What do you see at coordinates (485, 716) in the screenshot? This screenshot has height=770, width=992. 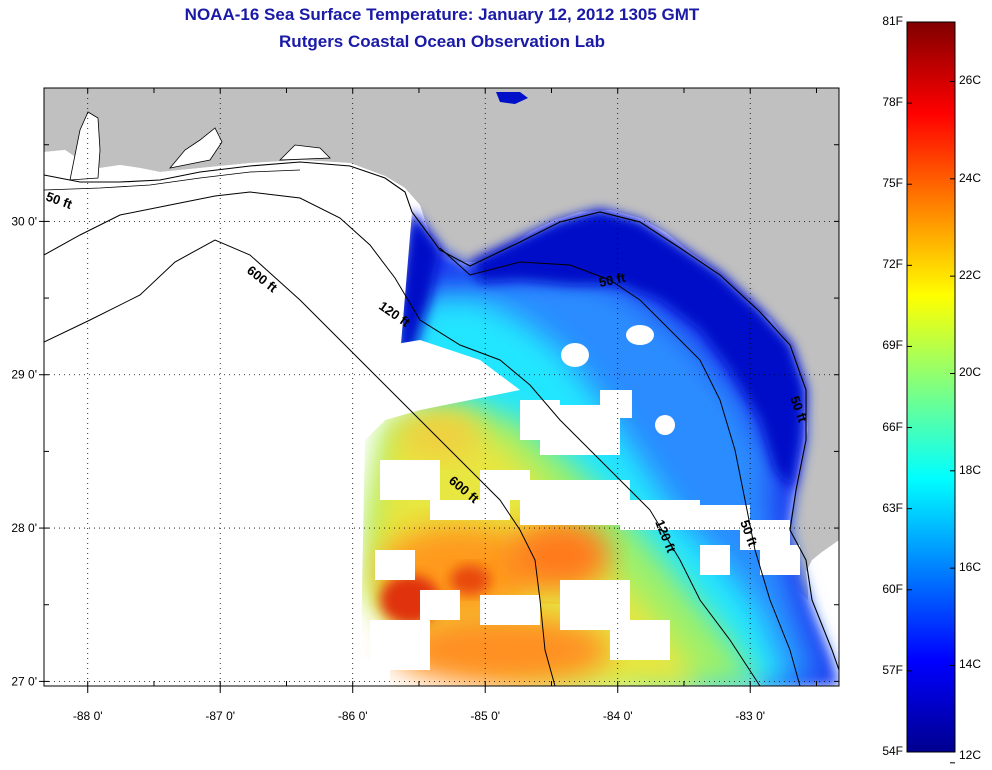 I see `lon-tick-label: -85 0'` at bounding box center [485, 716].